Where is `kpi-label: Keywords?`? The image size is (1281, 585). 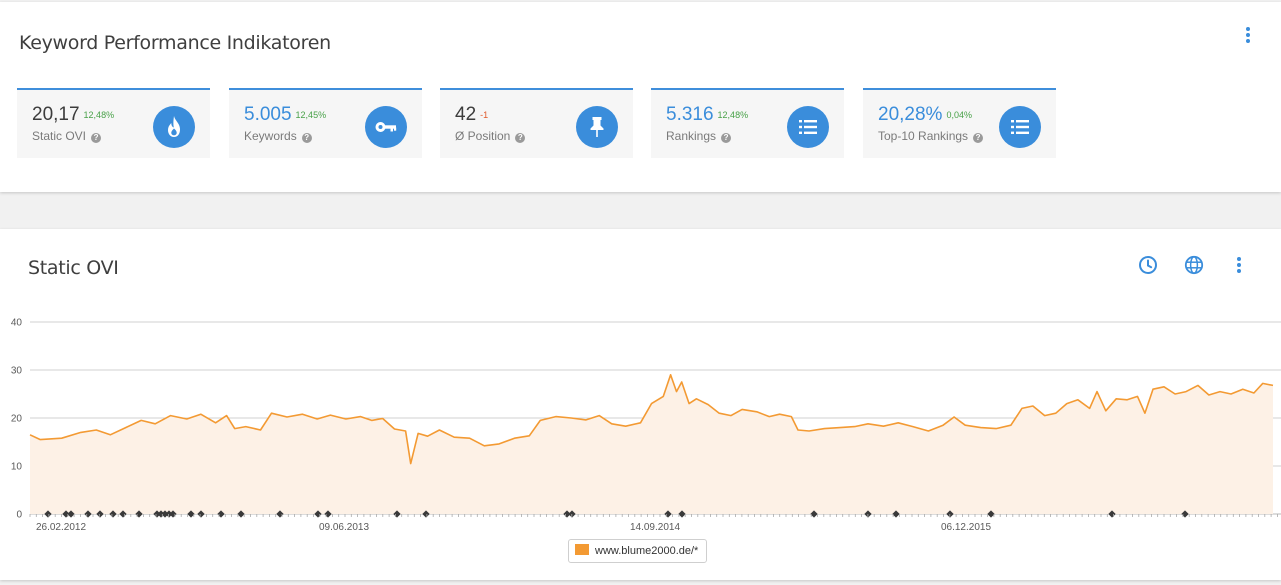
kpi-label: Keywords? is located at coordinates (278, 136).